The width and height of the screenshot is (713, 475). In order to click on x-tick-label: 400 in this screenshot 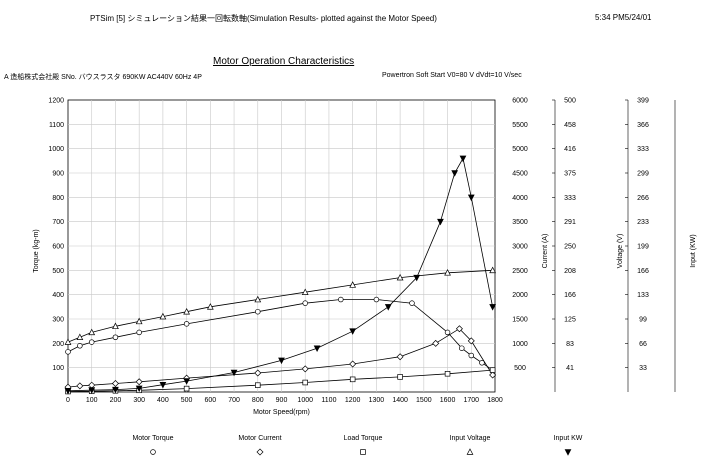, I will do `click(163, 400)`.